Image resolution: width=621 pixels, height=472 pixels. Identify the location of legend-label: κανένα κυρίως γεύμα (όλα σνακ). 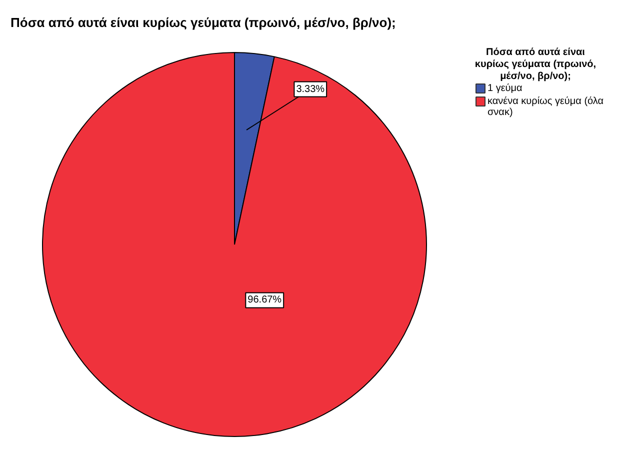
(546, 107).